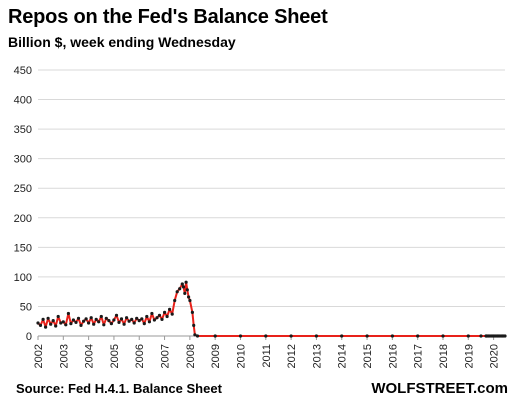 The image size is (518, 409). What do you see at coordinates (444, 356) in the screenshot?
I see `x-tick-label: 2018` at bounding box center [444, 356].